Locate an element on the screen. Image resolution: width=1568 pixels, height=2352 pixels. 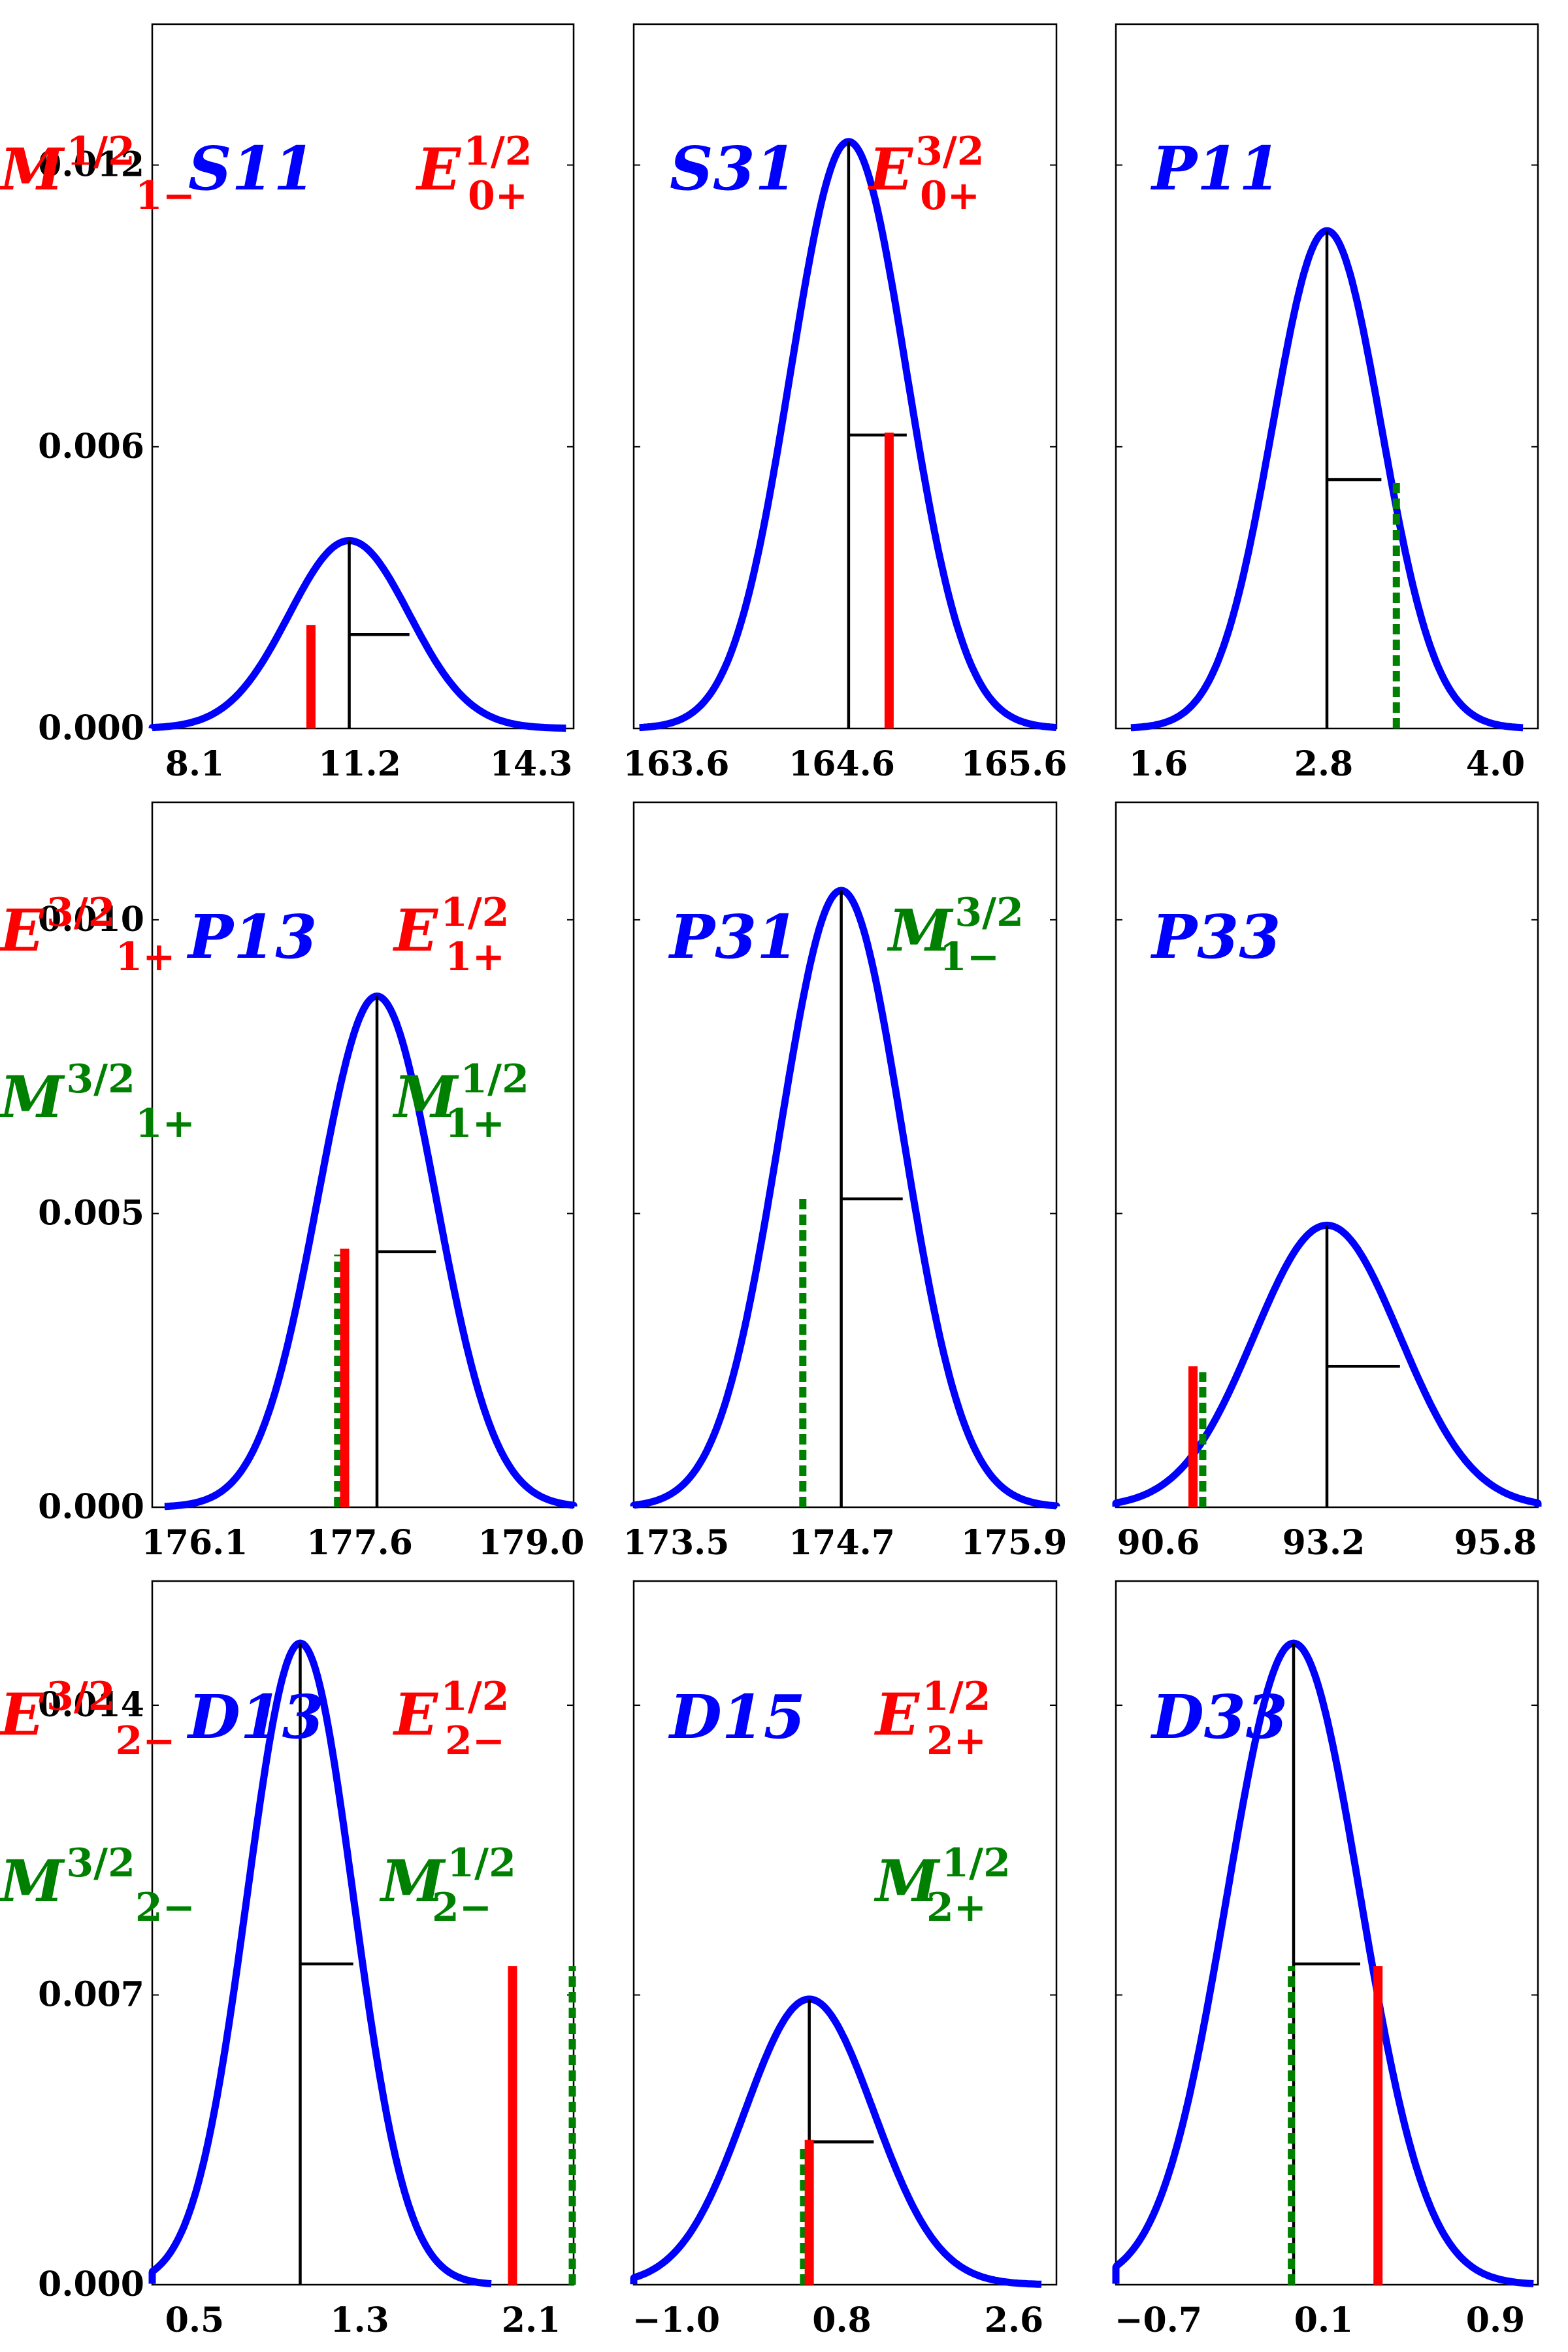
multipole-label: E1/2 2+ is located at coordinates (932, 1719).